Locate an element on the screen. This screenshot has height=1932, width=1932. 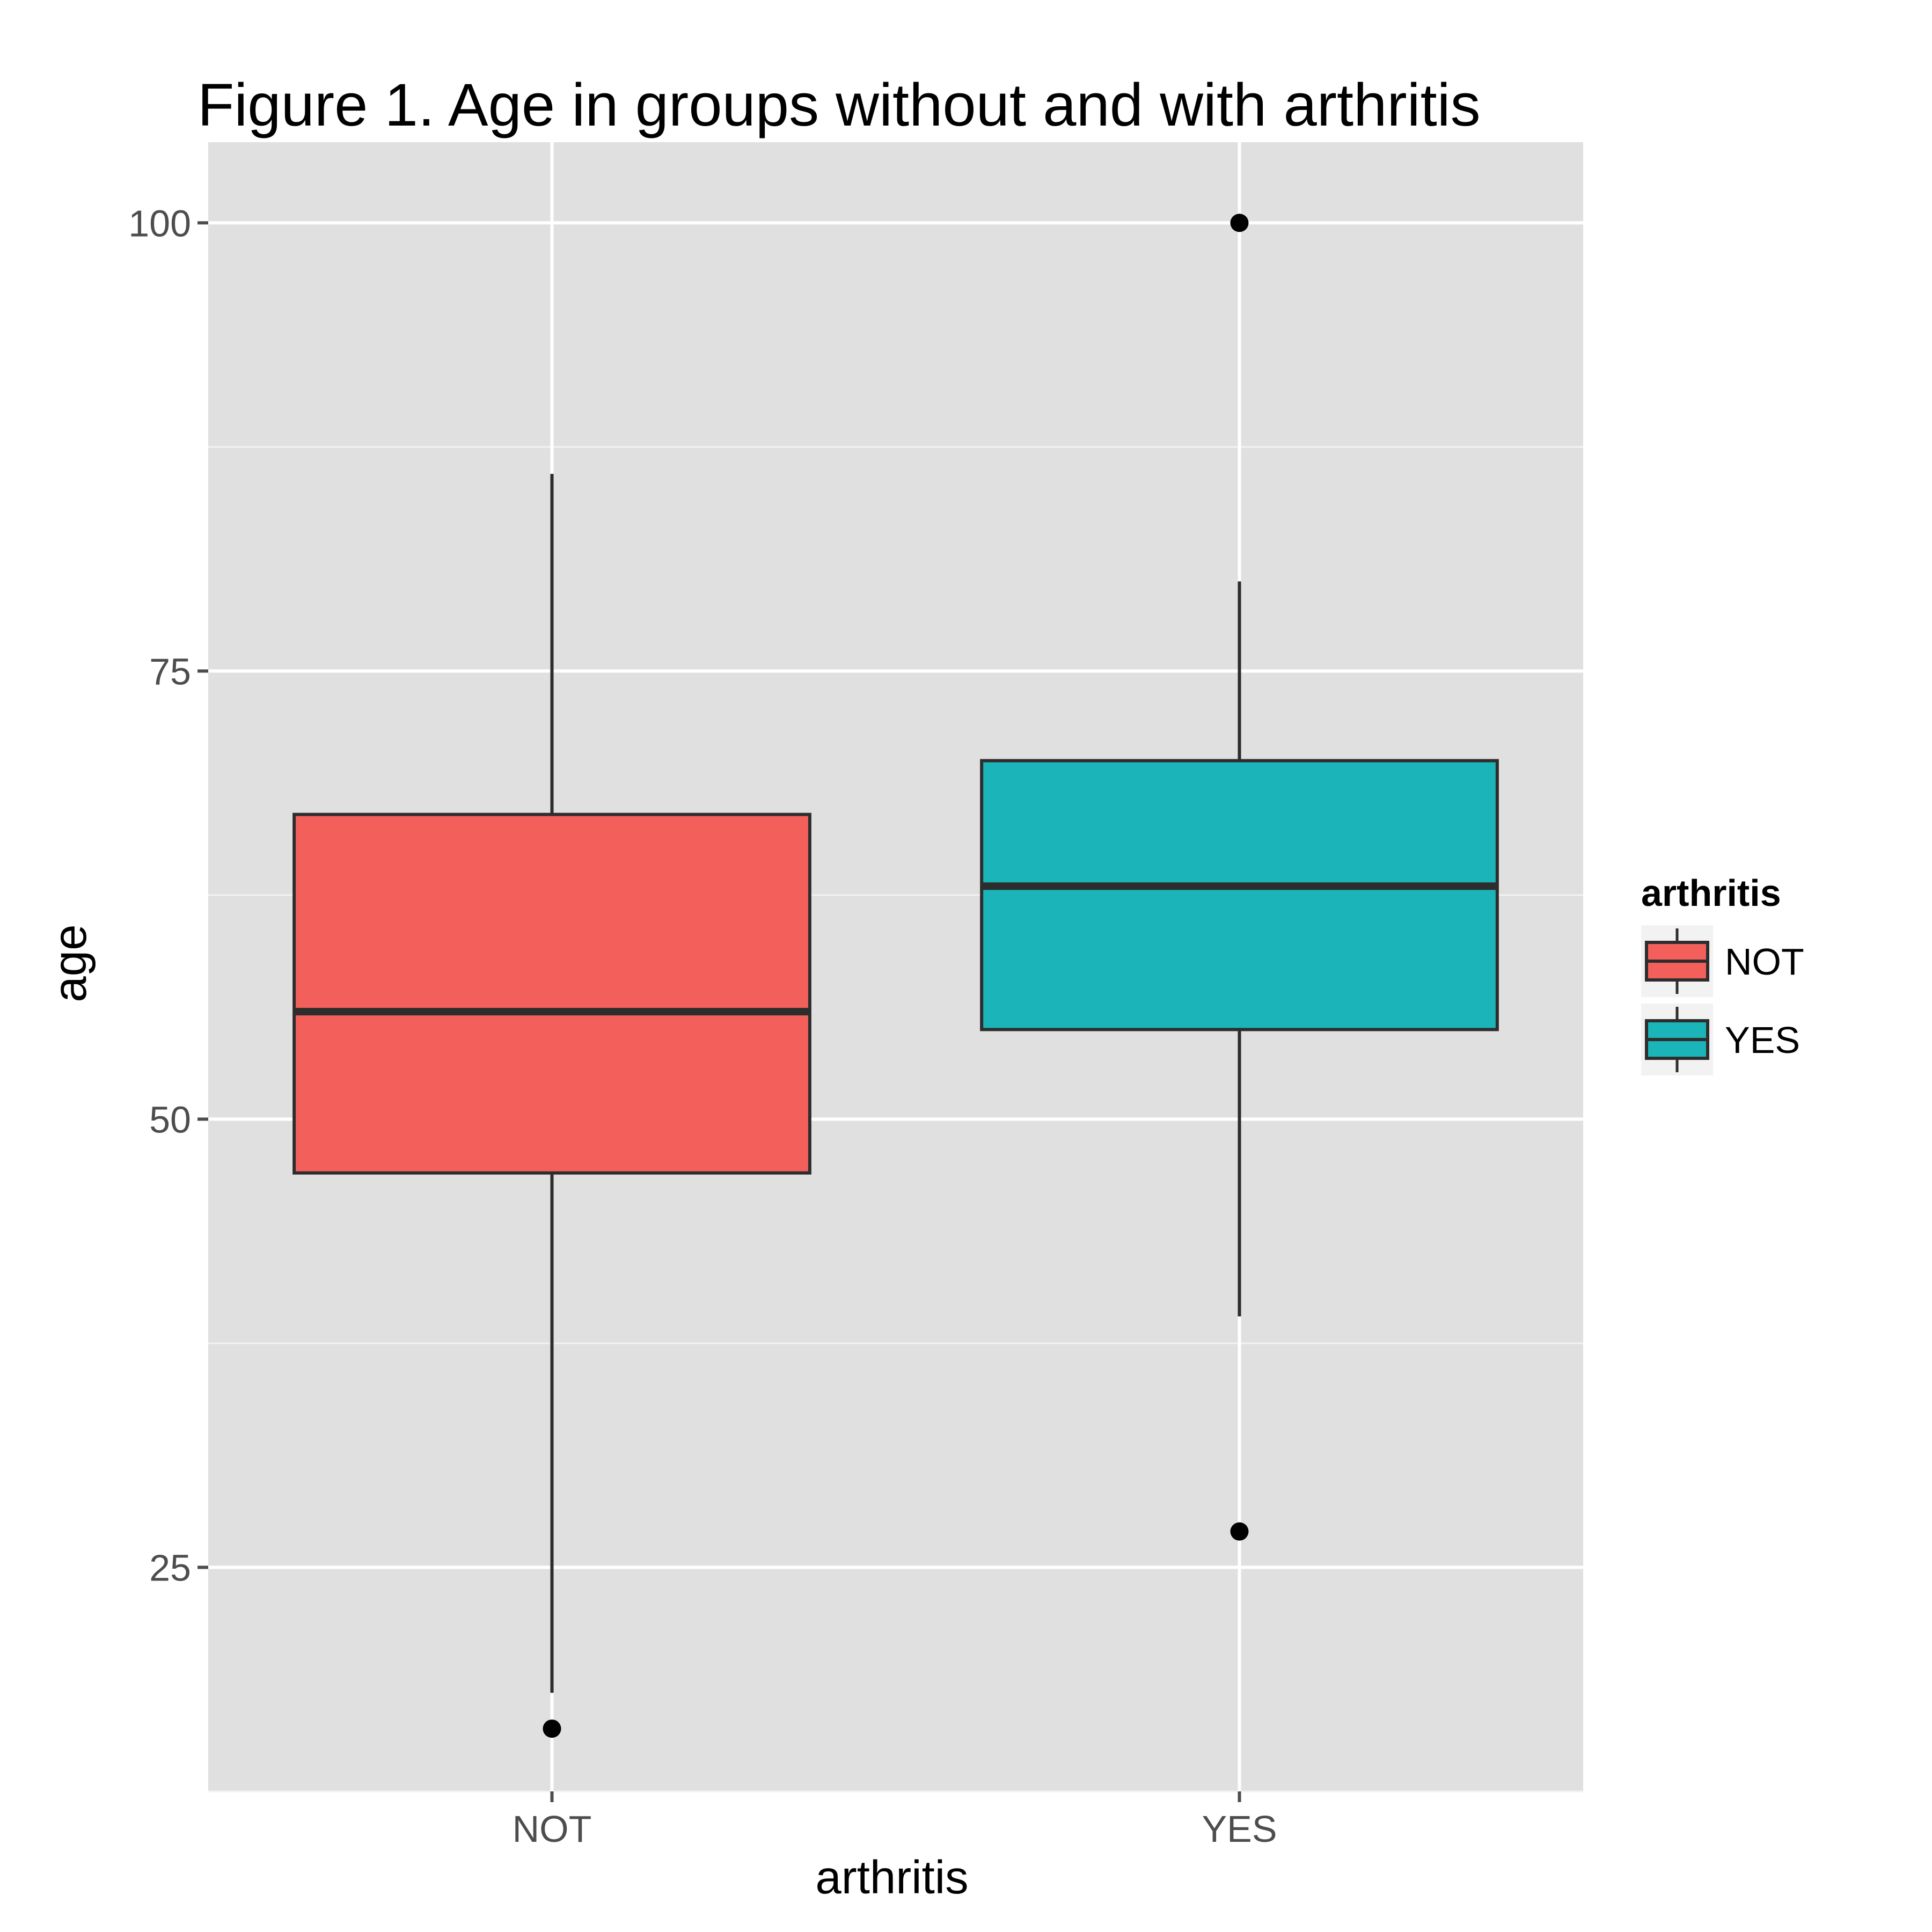
legend-label: NOT is located at coordinates (1764, 962).